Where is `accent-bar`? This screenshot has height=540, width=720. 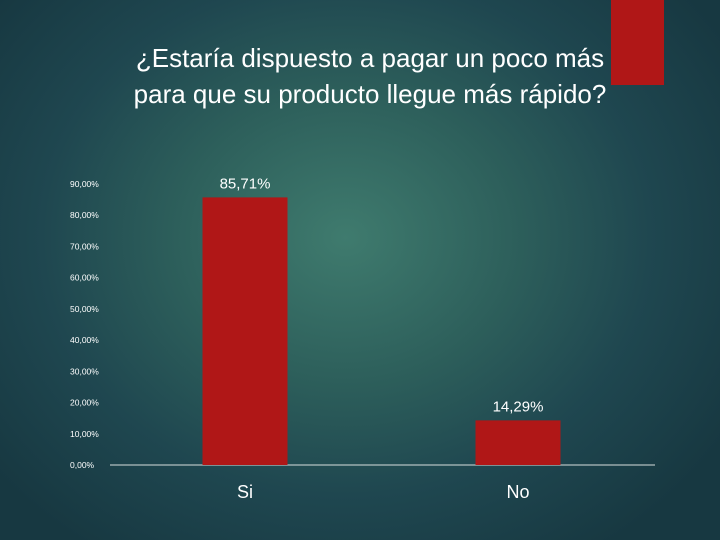
accent-bar is located at coordinates (637, 42).